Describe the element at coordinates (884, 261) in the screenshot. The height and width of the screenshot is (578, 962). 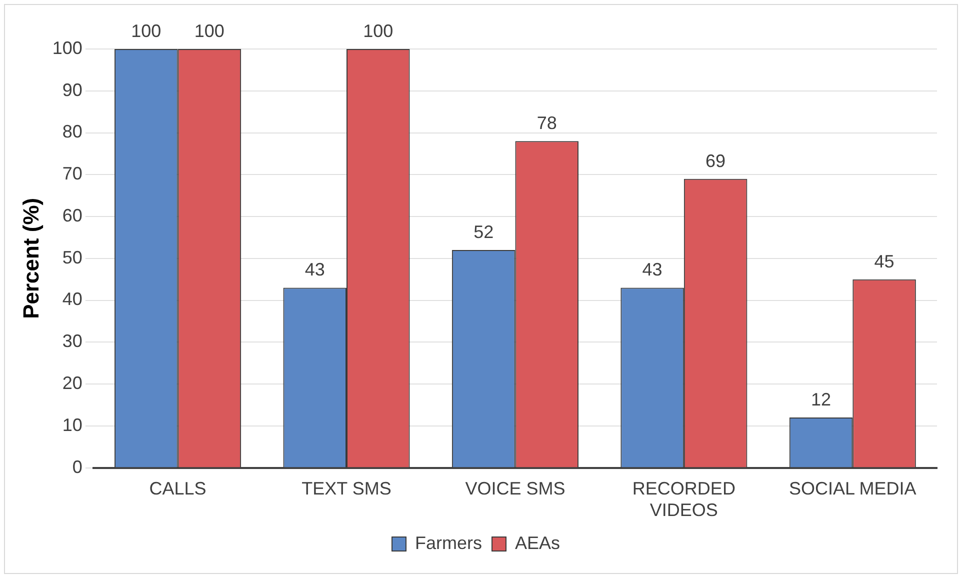
I see `data-label: 45` at that location.